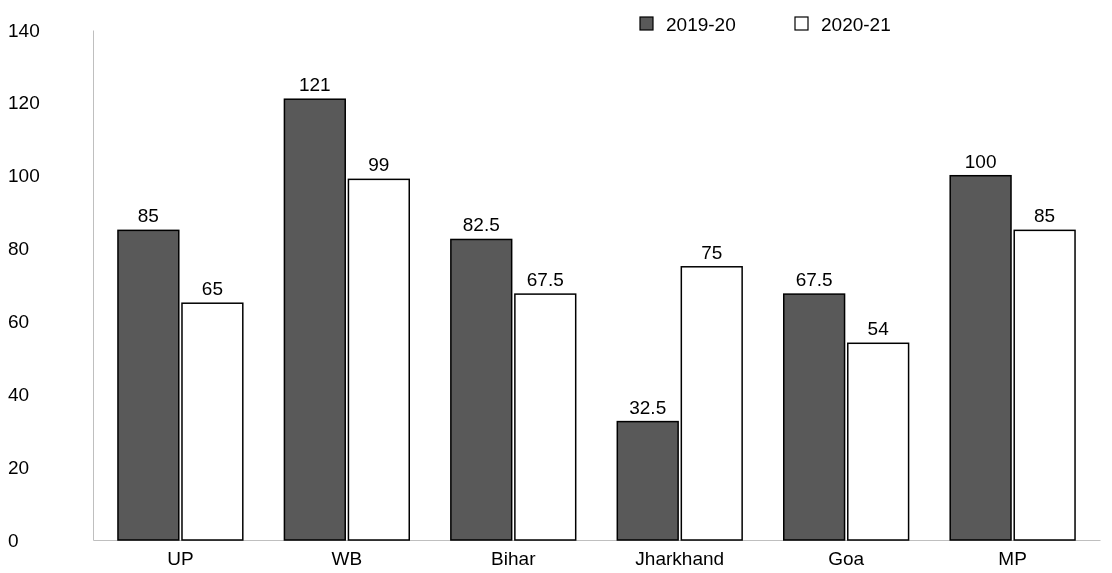 This screenshot has height=573, width=1112. What do you see at coordinates (680, 559) in the screenshot?
I see `x-tick-label: Jharkhand` at bounding box center [680, 559].